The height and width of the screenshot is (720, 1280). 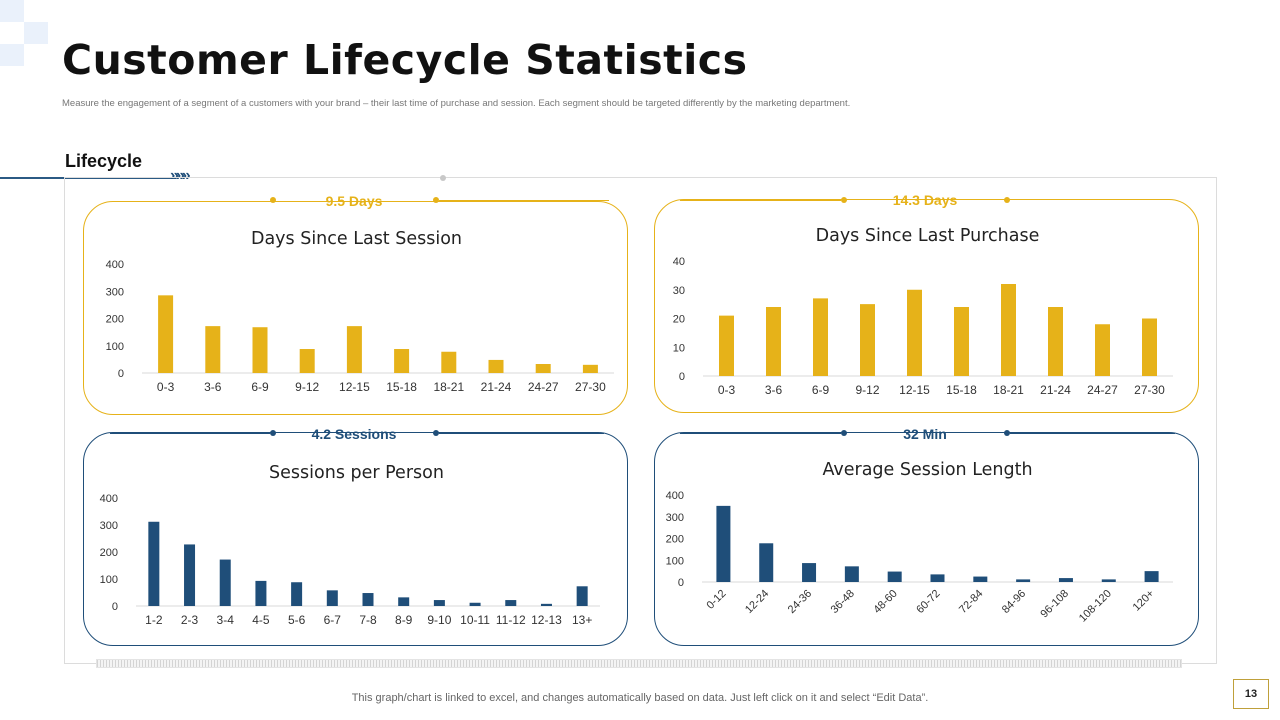 I want to click on x-tick-label: 9-12, so click(x=867, y=390).